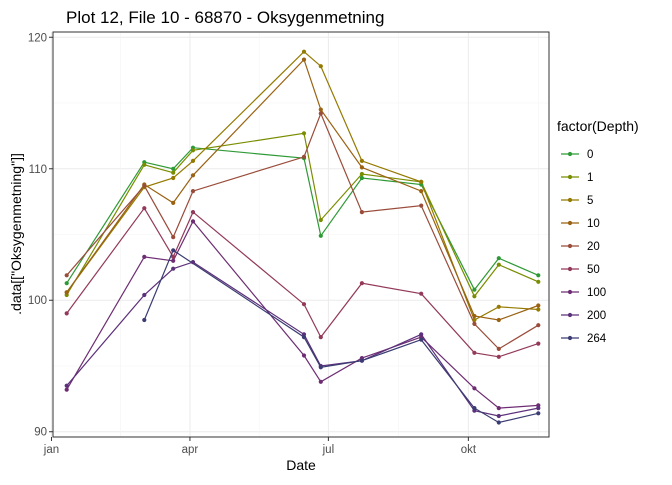  What do you see at coordinates (584, 339) in the screenshot?
I see `legend-item-264: 264` at bounding box center [584, 339].